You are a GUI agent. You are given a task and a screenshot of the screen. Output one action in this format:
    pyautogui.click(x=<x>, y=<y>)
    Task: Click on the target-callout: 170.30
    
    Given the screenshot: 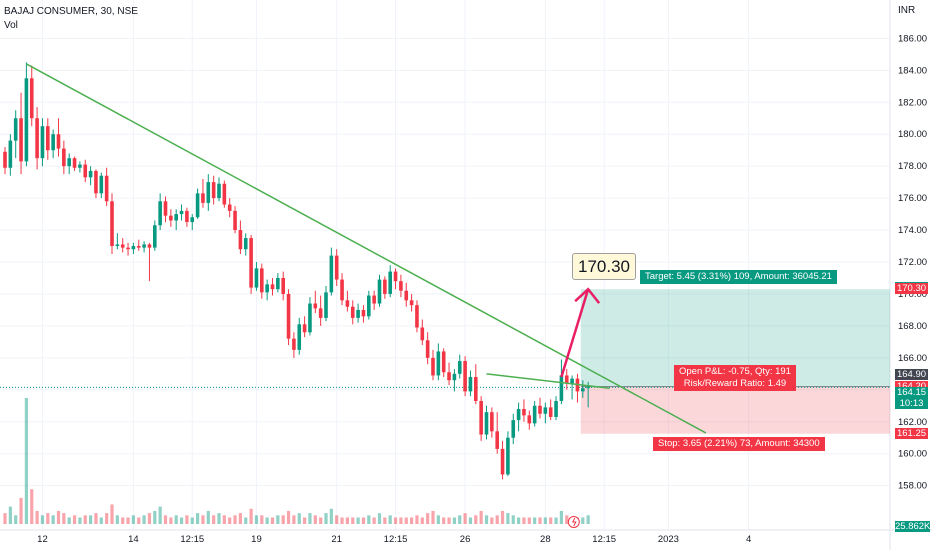 What is the action you would take?
    pyautogui.click(x=604, y=266)
    